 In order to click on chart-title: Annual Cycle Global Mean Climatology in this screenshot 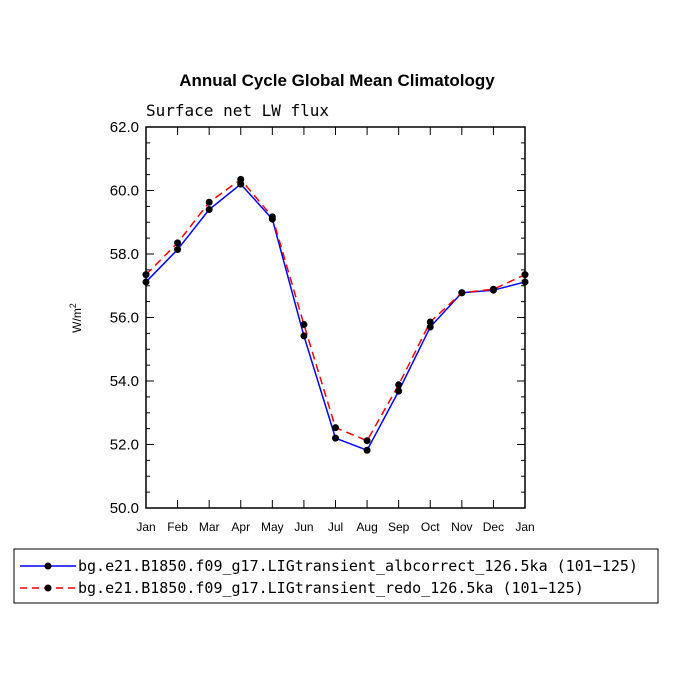, I will do `click(337, 80)`.